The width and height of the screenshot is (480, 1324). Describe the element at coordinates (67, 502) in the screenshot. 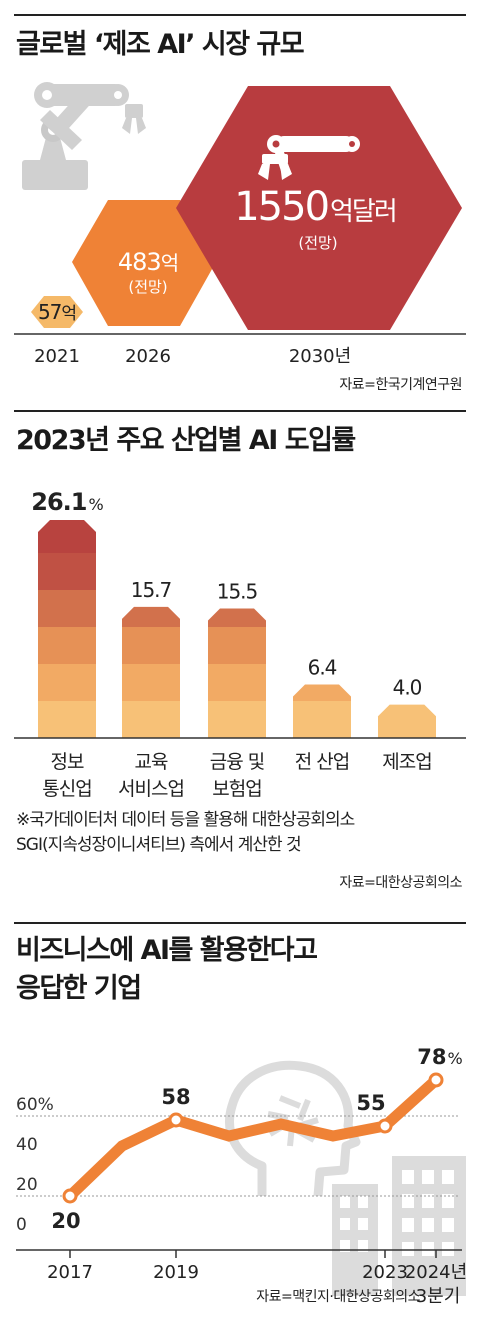

I see `value-label: 26.1%` at that location.